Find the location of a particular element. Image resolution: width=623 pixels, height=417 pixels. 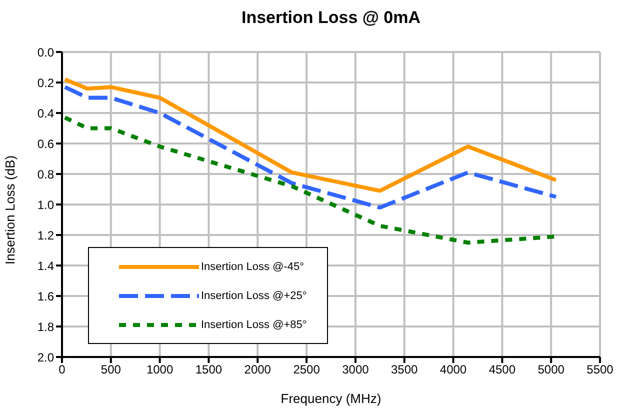

y-tick-label: 2.0 is located at coordinates (45, 357).